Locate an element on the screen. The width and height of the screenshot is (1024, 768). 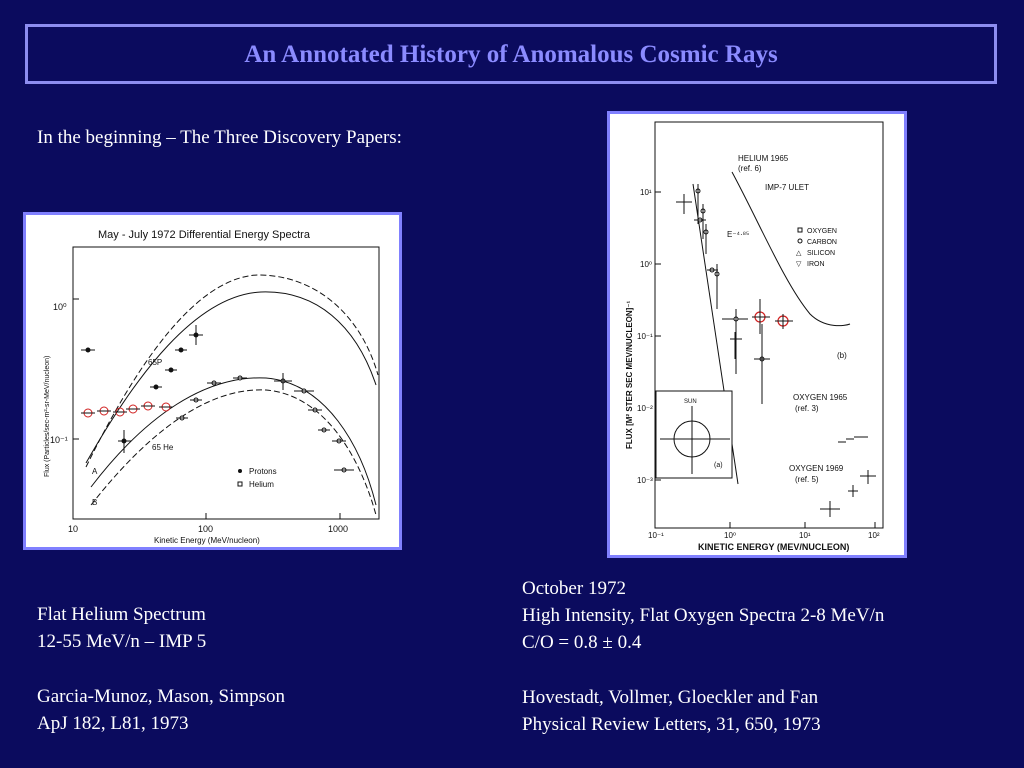
legend-carbon: CARBON is located at coordinates (822, 242).